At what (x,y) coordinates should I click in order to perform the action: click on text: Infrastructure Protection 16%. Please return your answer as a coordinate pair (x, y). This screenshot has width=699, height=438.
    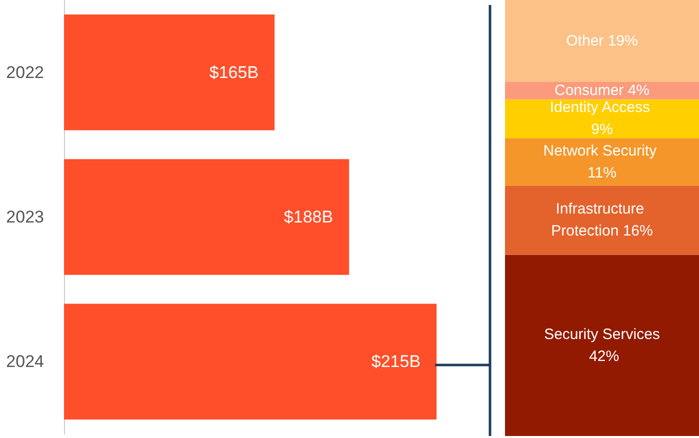
    Looking at the image, I should click on (602, 220).